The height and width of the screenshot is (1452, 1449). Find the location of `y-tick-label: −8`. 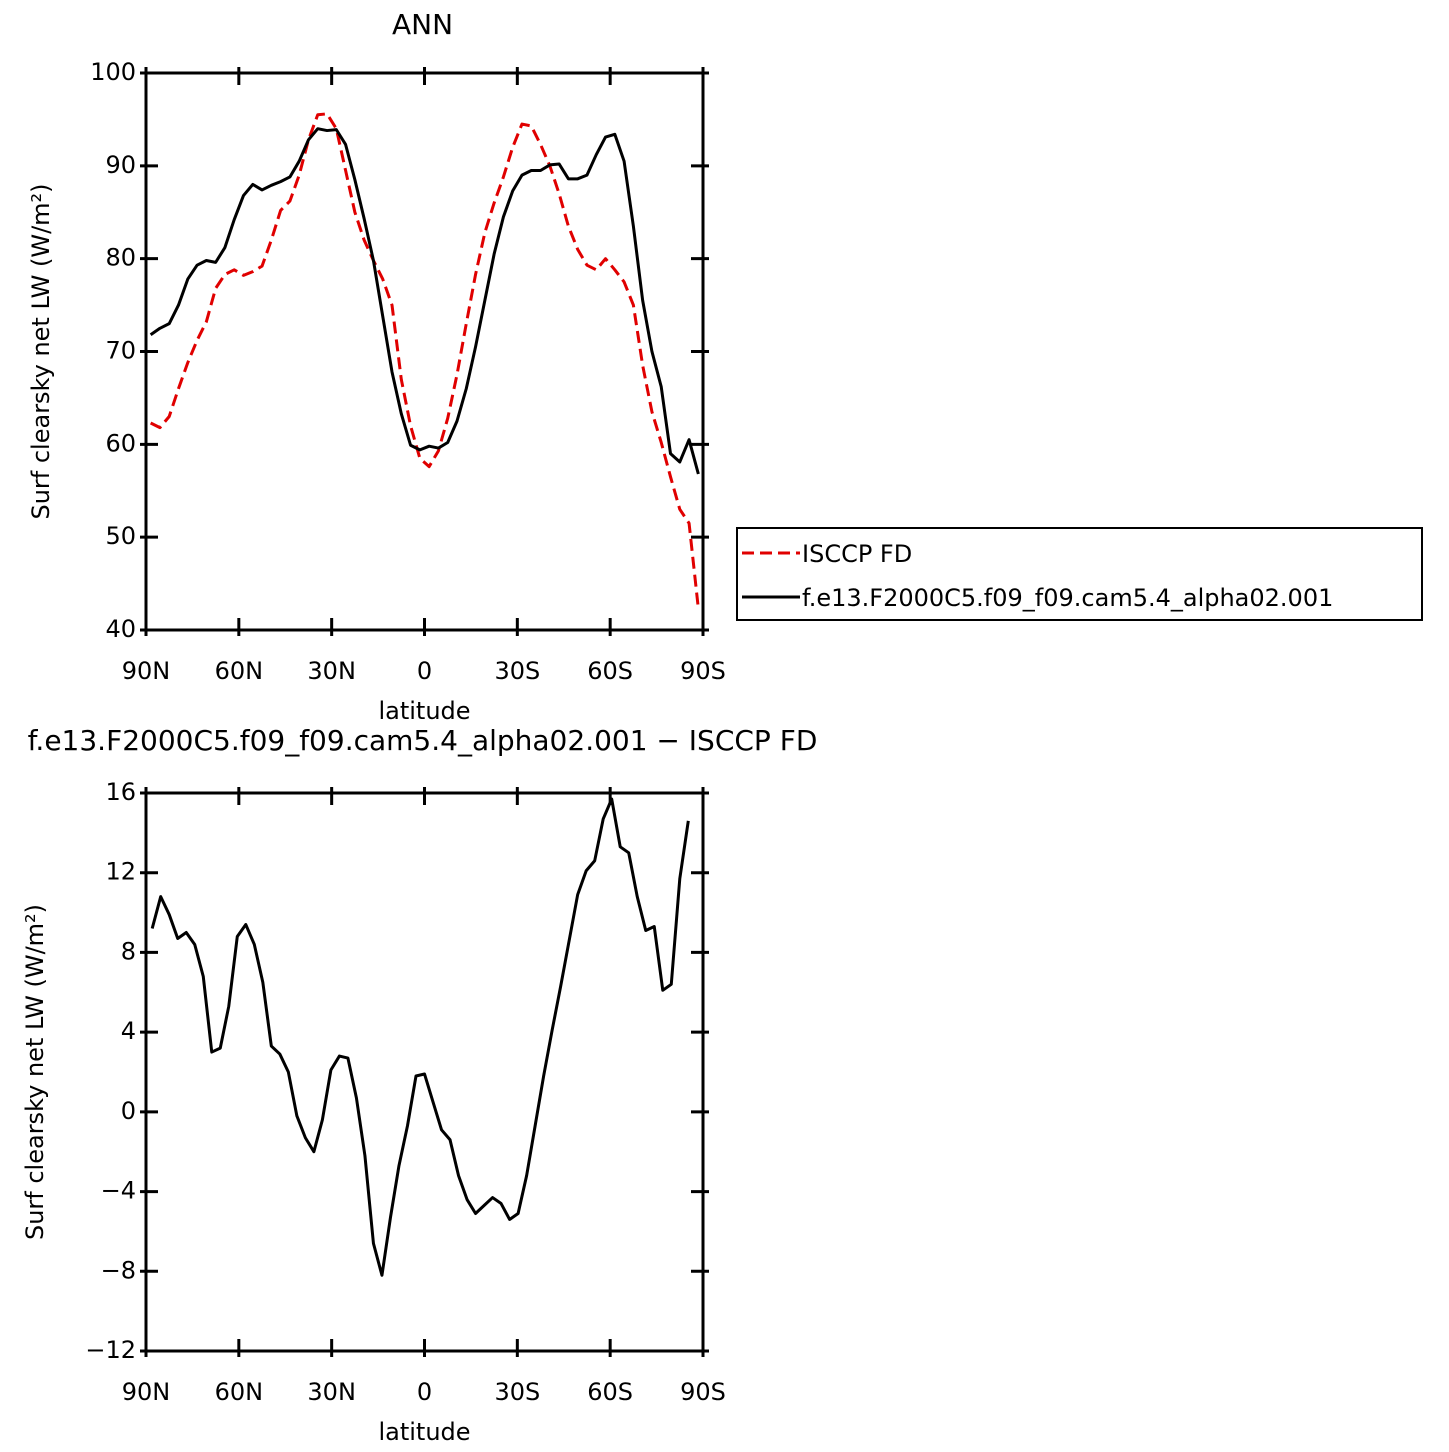

y-tick-label: −8 is located at coordinates (118, 1270).